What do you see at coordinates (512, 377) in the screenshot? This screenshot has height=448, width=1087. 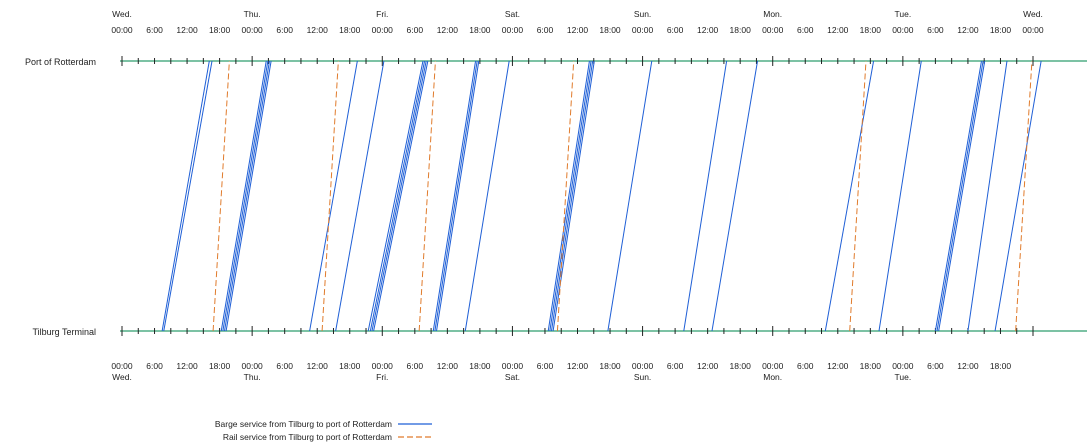 I see `bottom-day-label: Sat.` at bounding box center [512, 377].